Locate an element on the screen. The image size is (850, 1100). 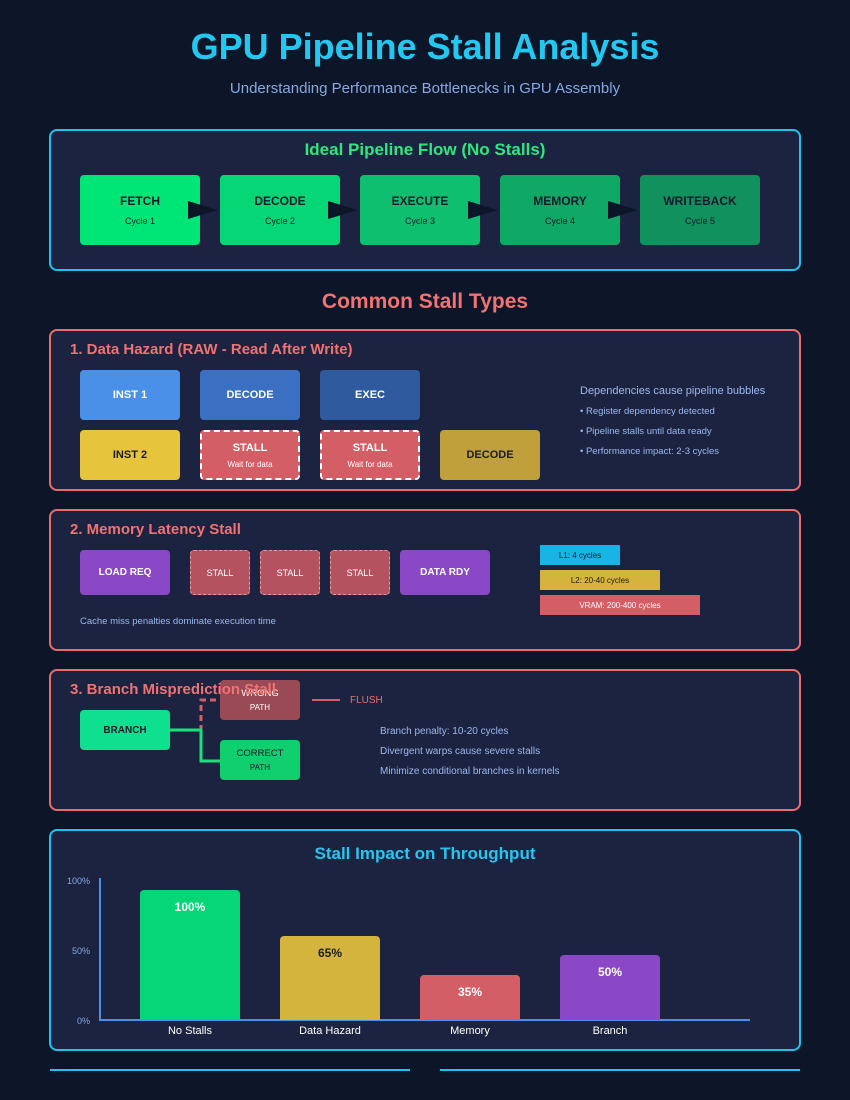
decode-box-delayed: DECODE is located at coordinates (490, 455).